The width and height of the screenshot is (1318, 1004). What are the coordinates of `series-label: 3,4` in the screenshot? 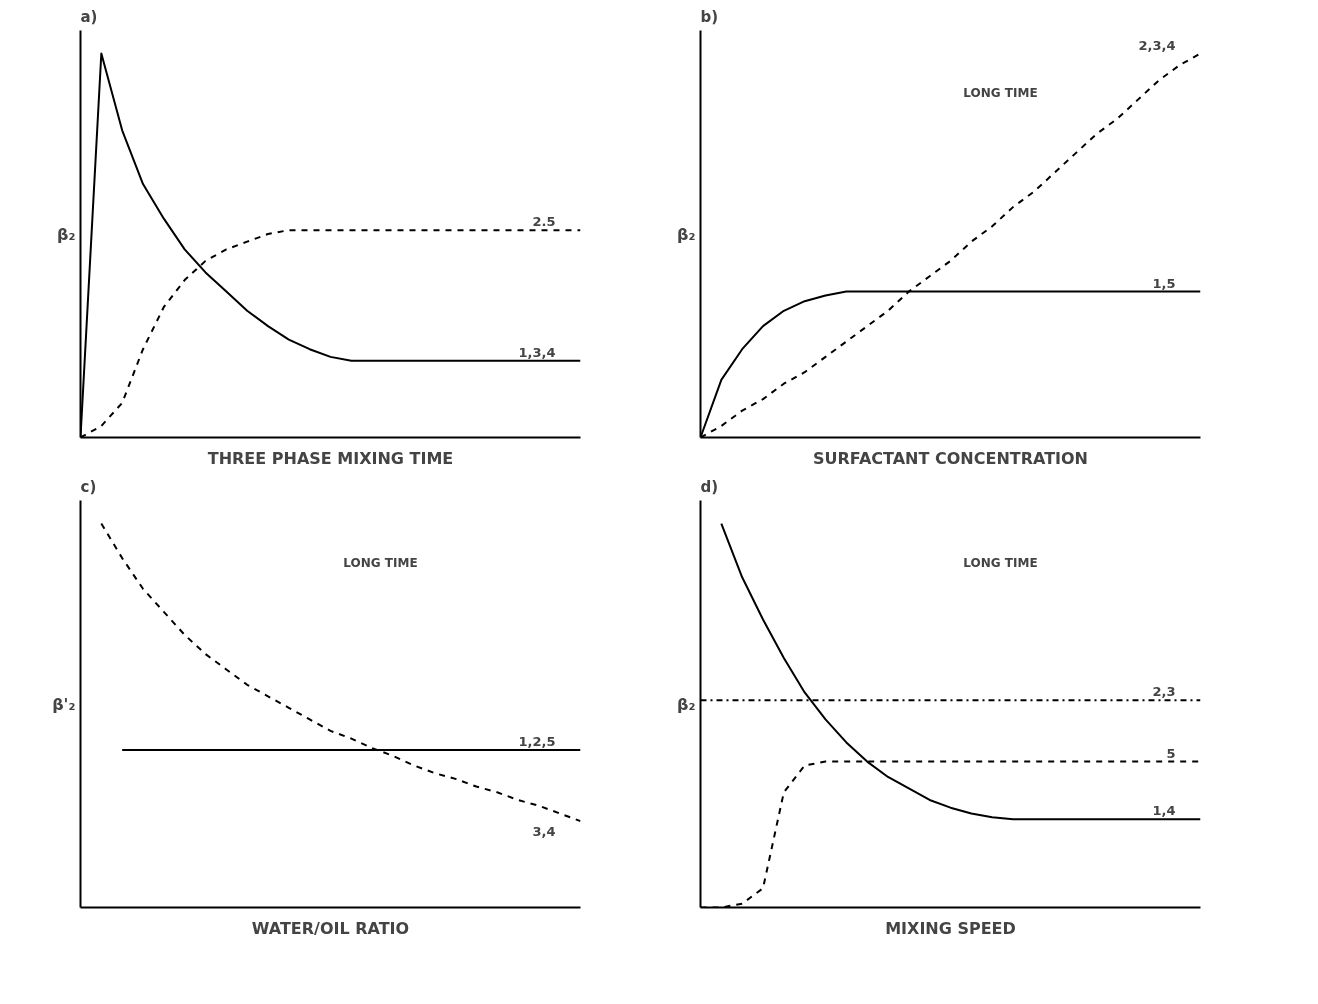 It's located at (544, 832).